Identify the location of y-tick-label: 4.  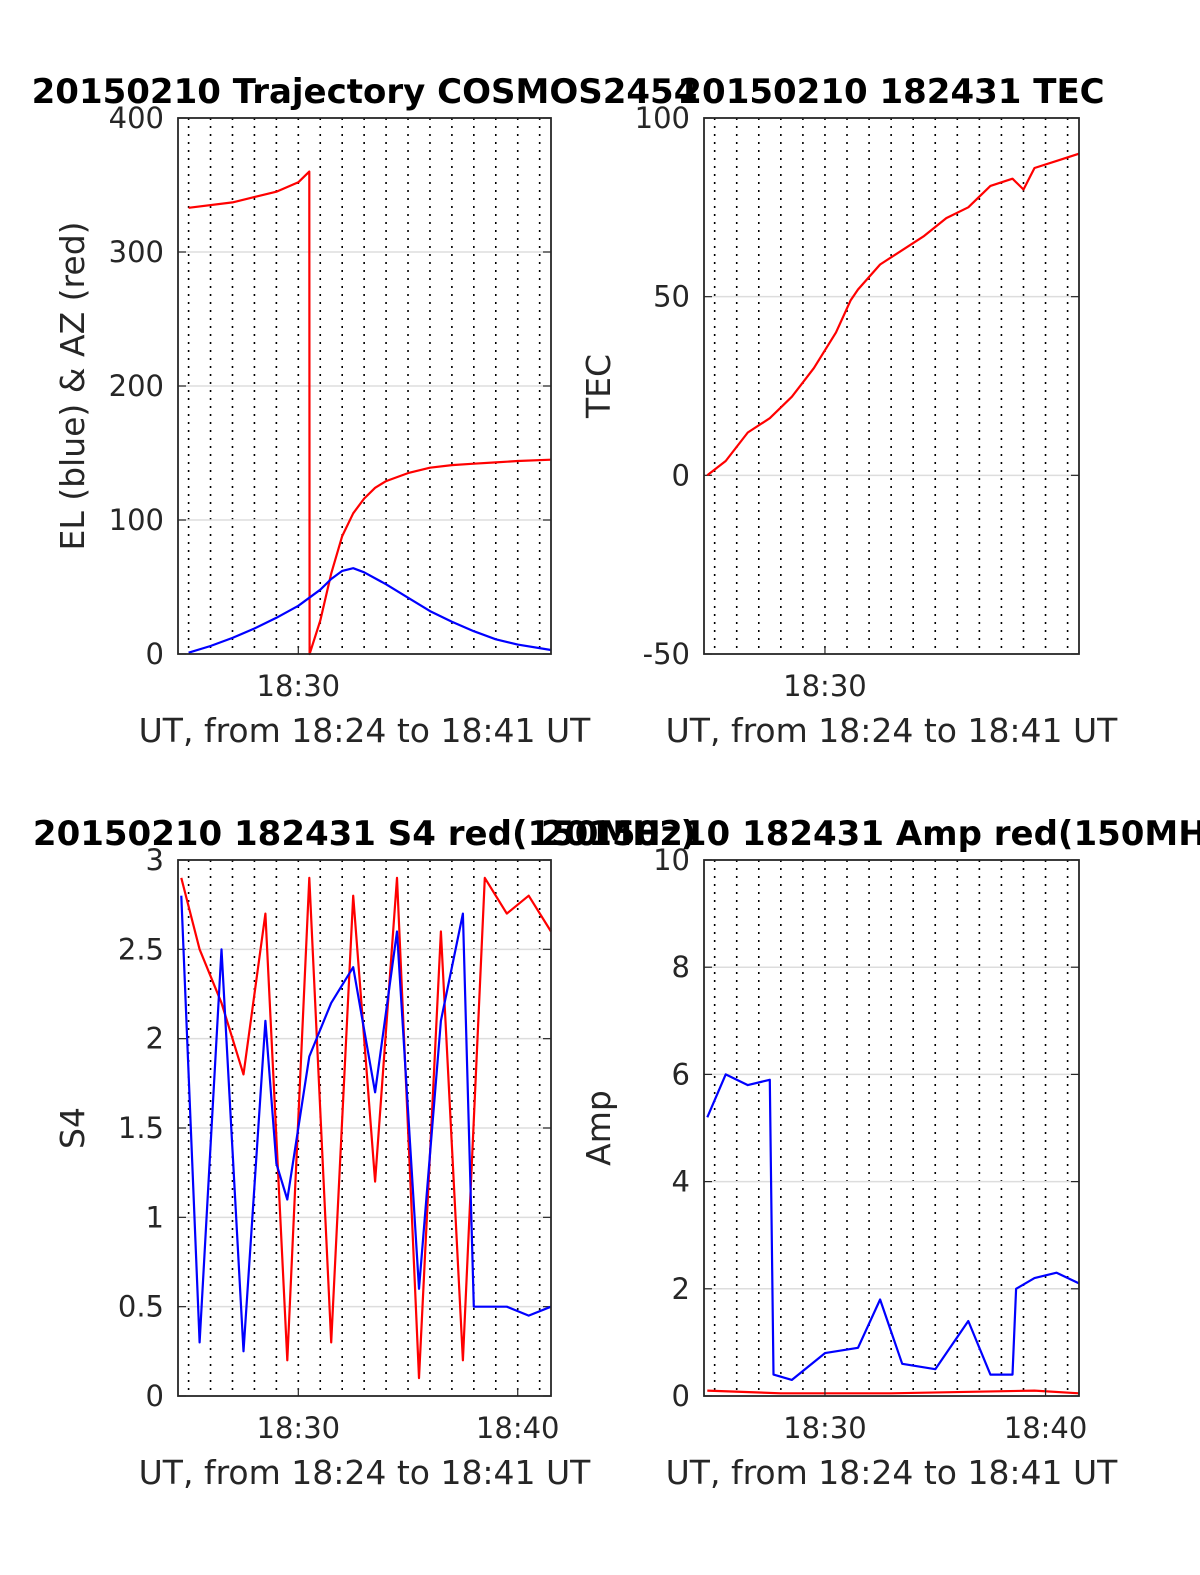
(681, 1182).